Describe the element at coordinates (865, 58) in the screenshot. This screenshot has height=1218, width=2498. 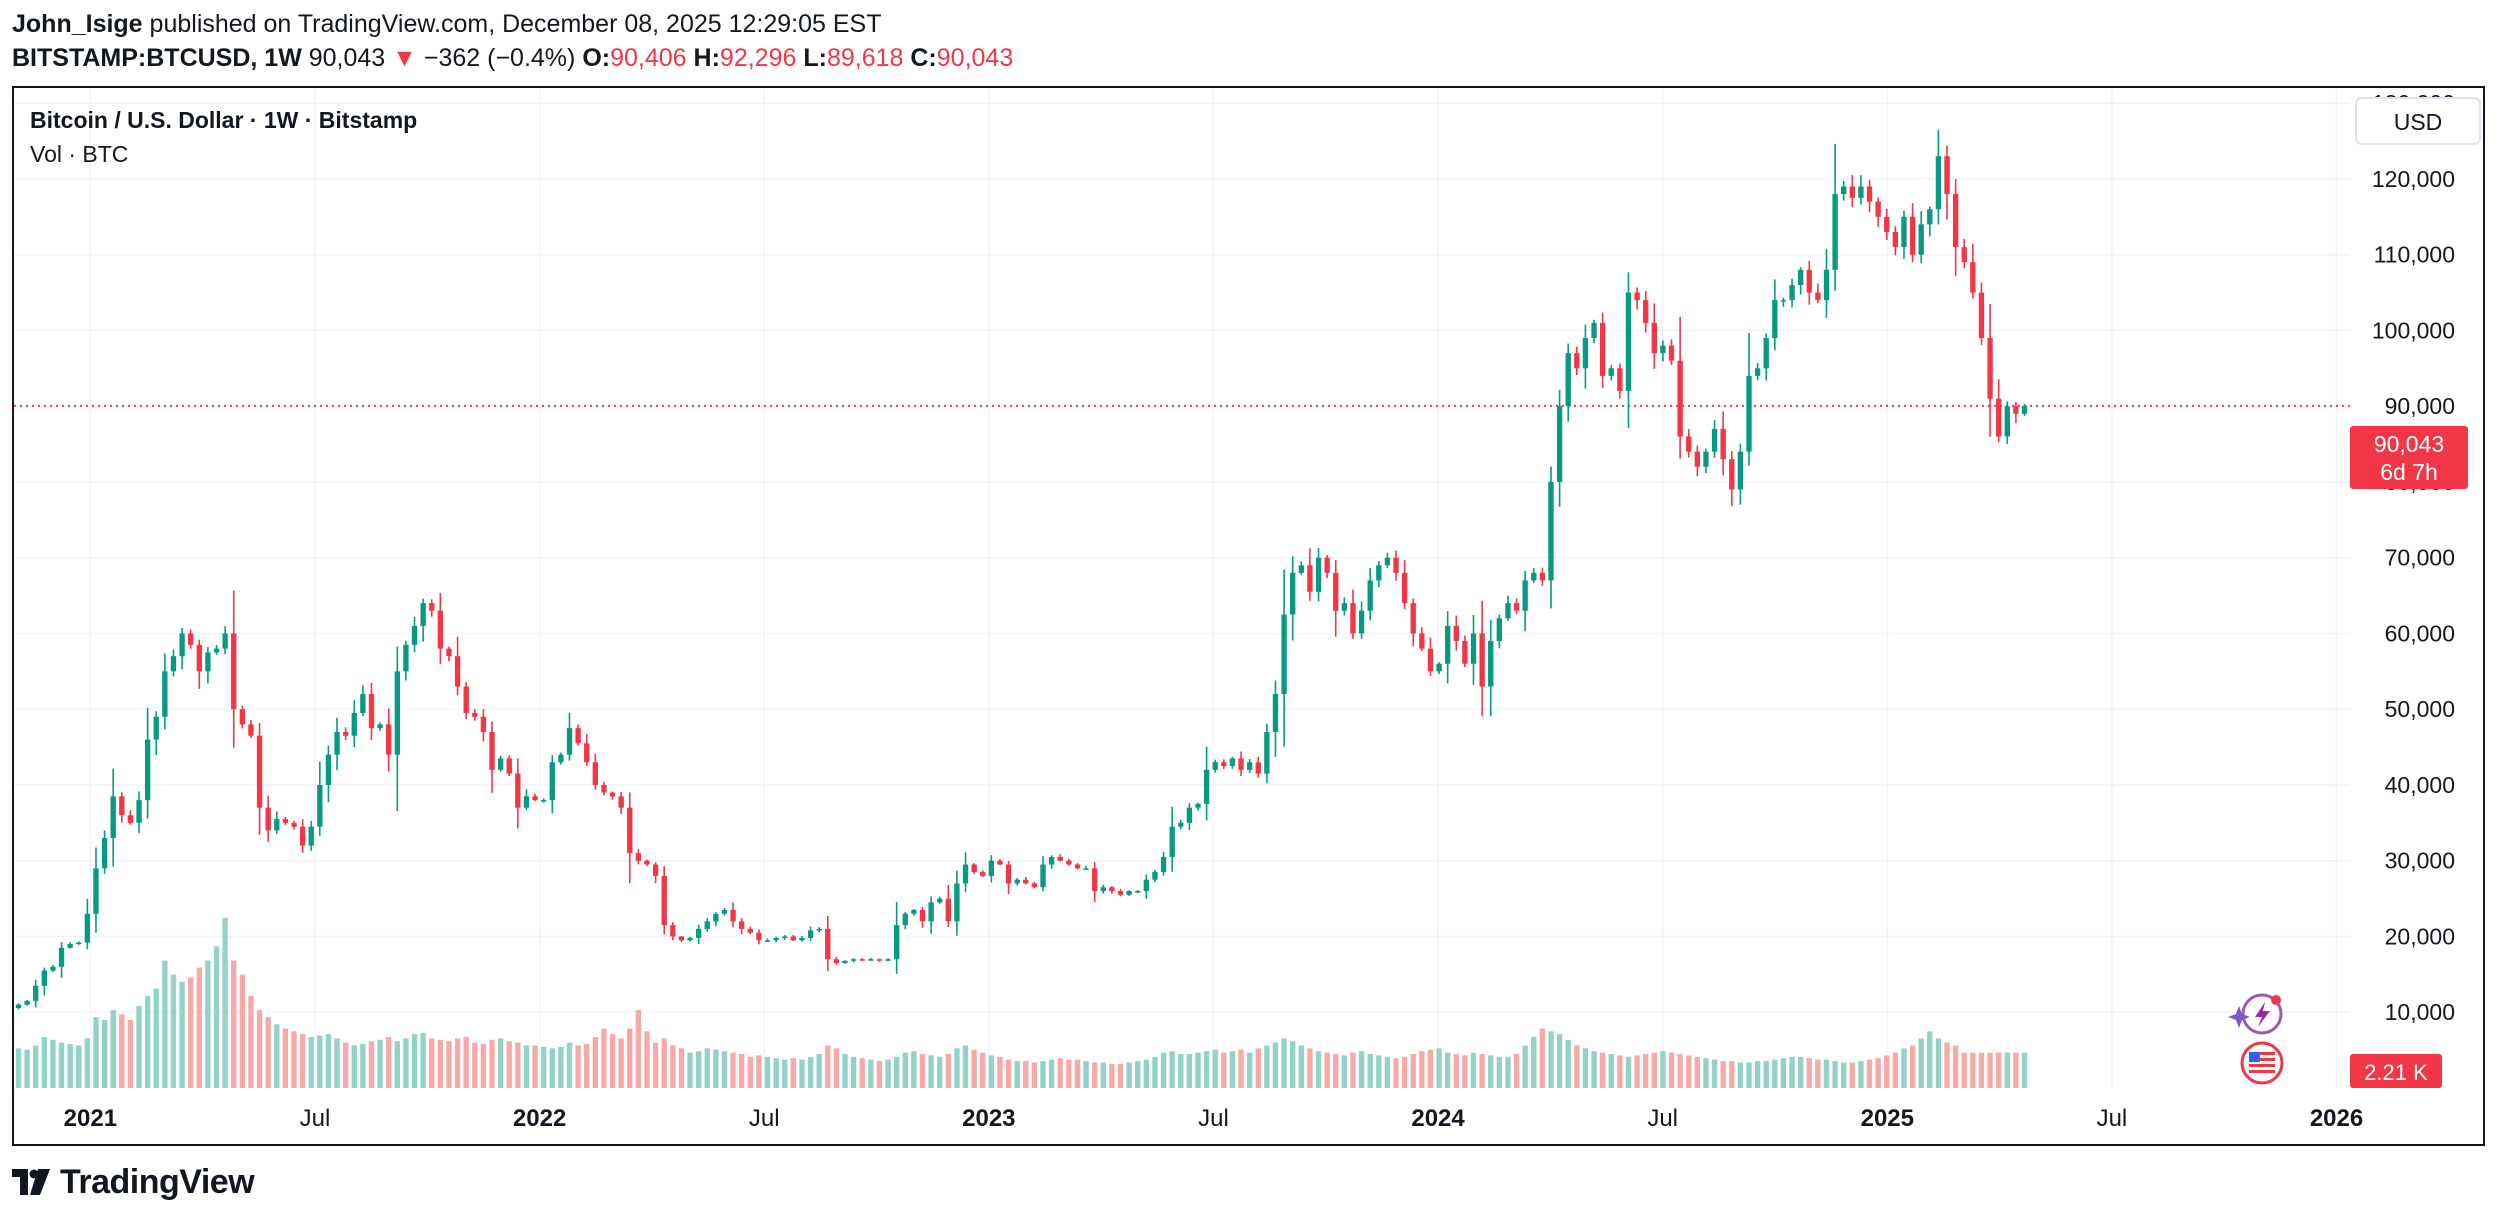
I see `low-value: 89,618` at that location.